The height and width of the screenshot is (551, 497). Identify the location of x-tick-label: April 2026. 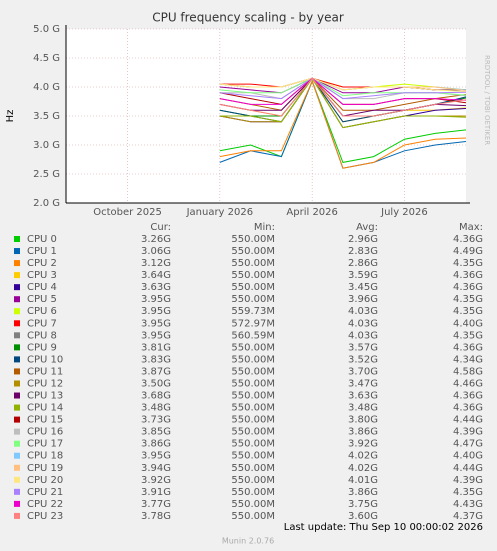
(311, 212).